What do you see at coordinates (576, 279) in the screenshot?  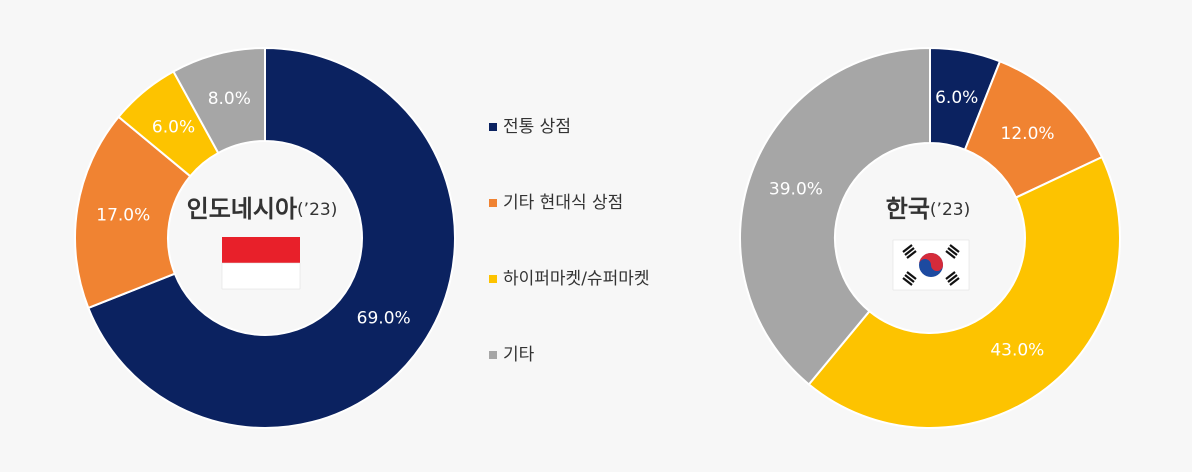 I see `legend-label: 하이퍼마켓/슈퍼마켓` at bounding box center [576, 279].